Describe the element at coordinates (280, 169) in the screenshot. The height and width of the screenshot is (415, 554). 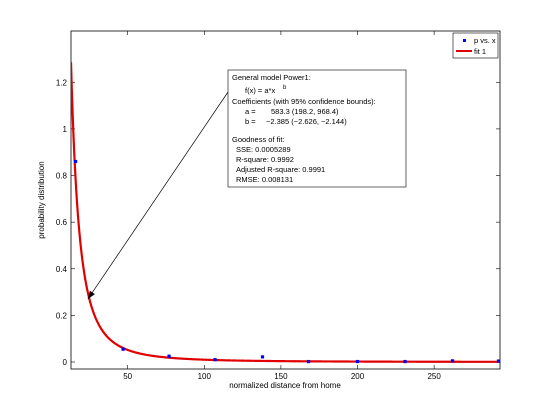
I see `annotation-adj-rsquare: Adjusted R-square: 0.9991` at that location.